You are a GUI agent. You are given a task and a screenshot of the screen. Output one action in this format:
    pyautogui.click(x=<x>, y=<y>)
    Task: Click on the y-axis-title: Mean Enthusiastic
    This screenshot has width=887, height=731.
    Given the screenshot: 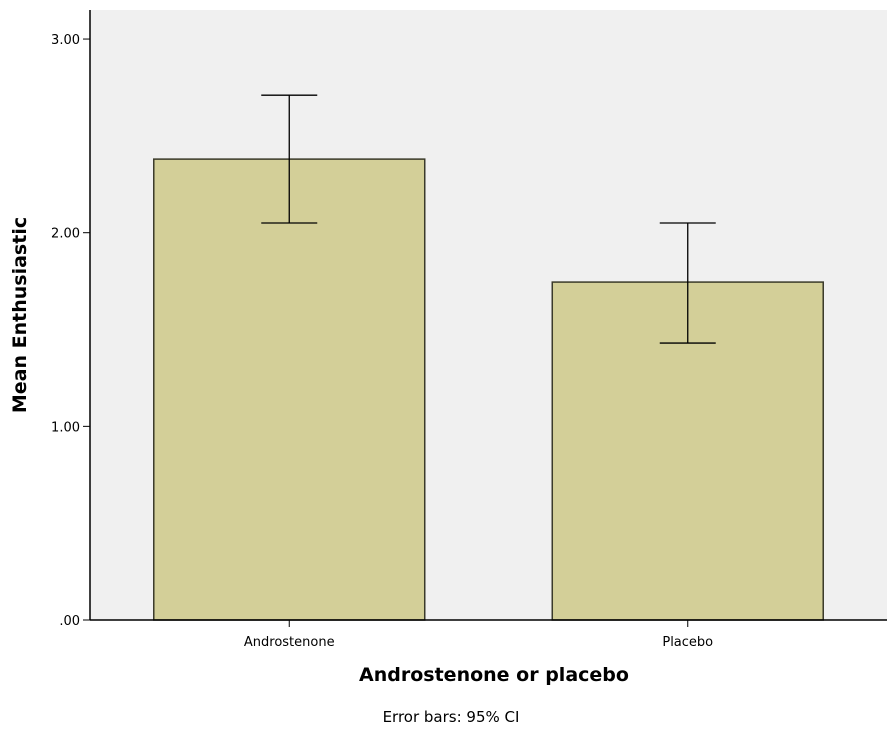 What is the action you would take?
    pyautogui.click(x=20, y=315)
    